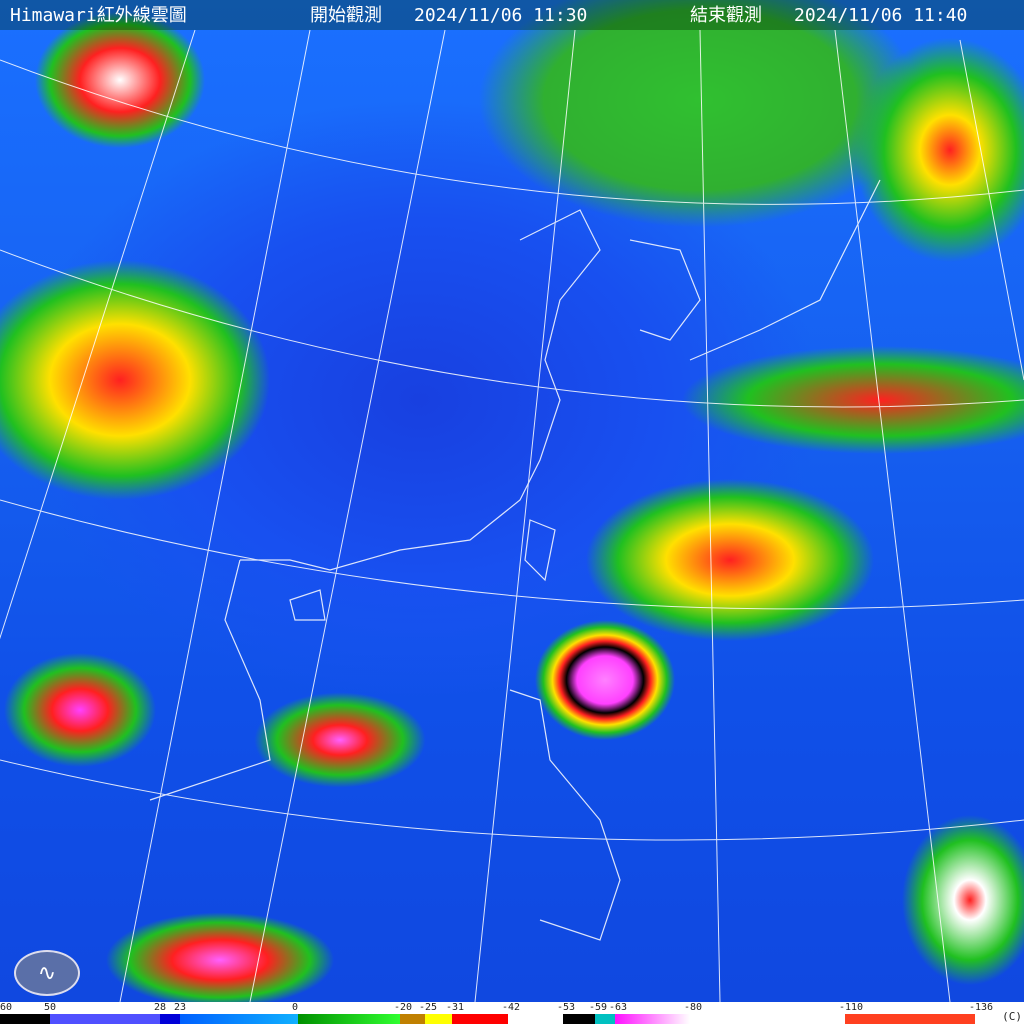 The height and width of the screenshot is (1024, 1024). What do you see at coordinates (1012, 1016) in the screenshot?
I see `unit-label: (C)` at bounding box center [1012, 1016].